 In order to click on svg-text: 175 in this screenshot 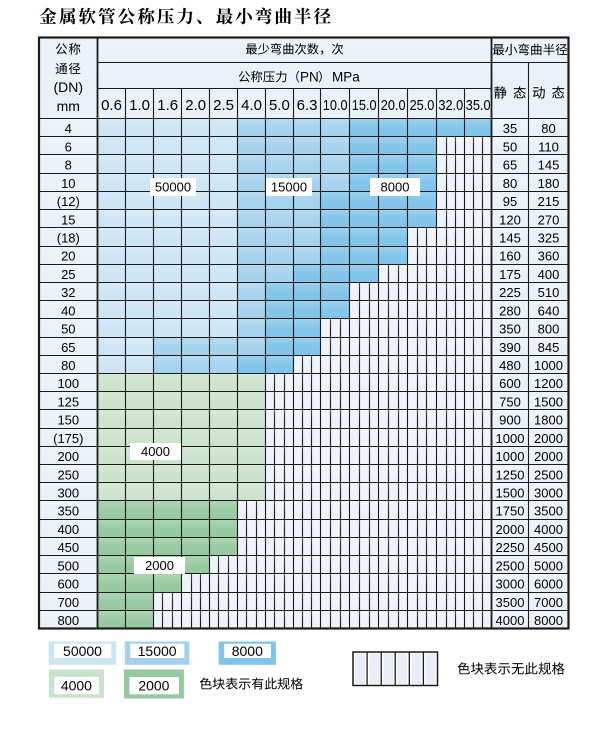, I will do `click(510, 274)`.